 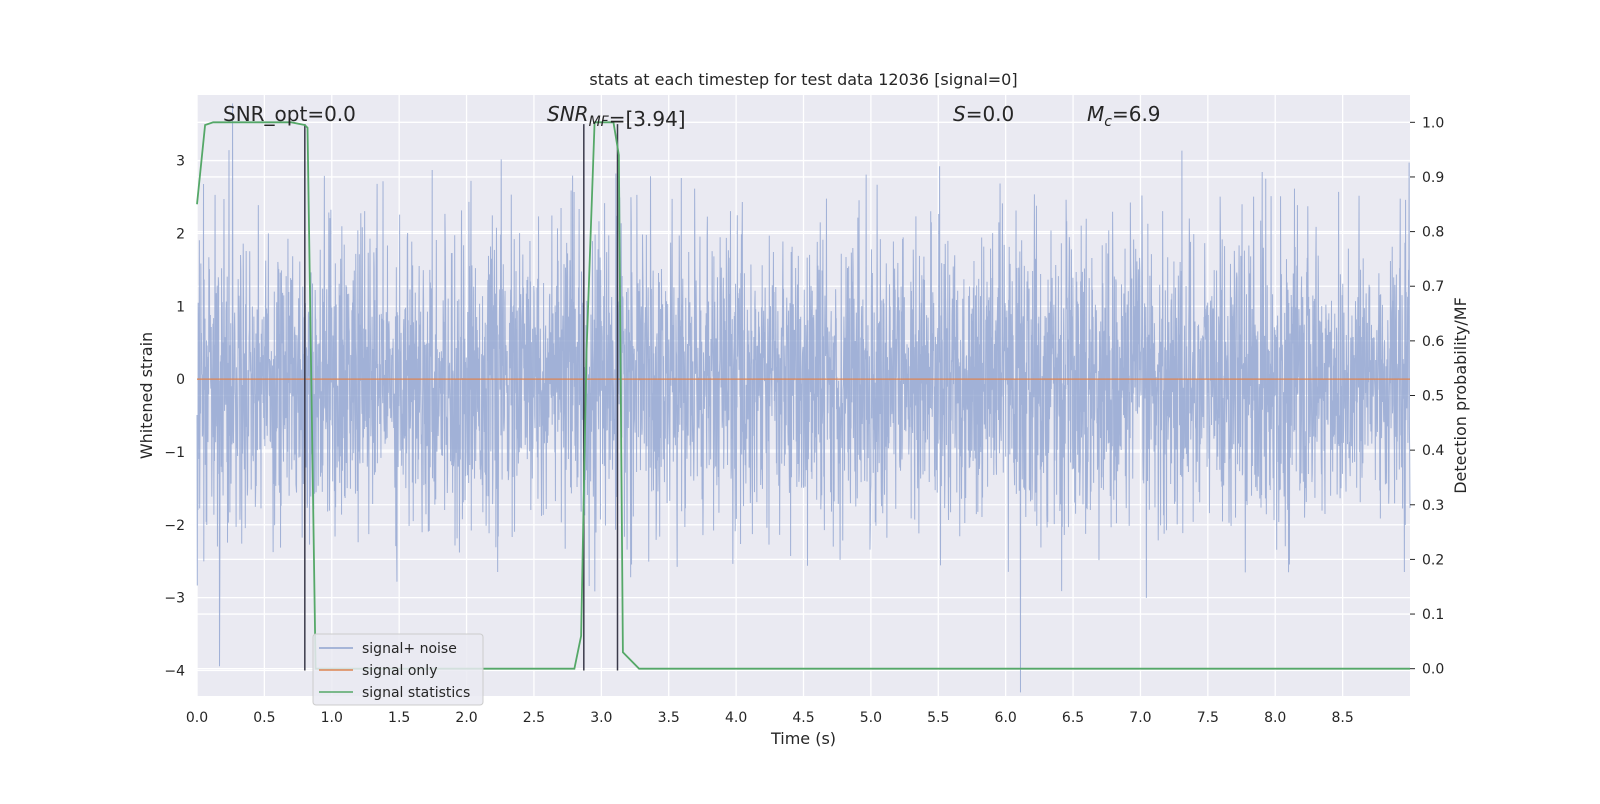 I want to click on legend-box, so click(x=398, y=669).